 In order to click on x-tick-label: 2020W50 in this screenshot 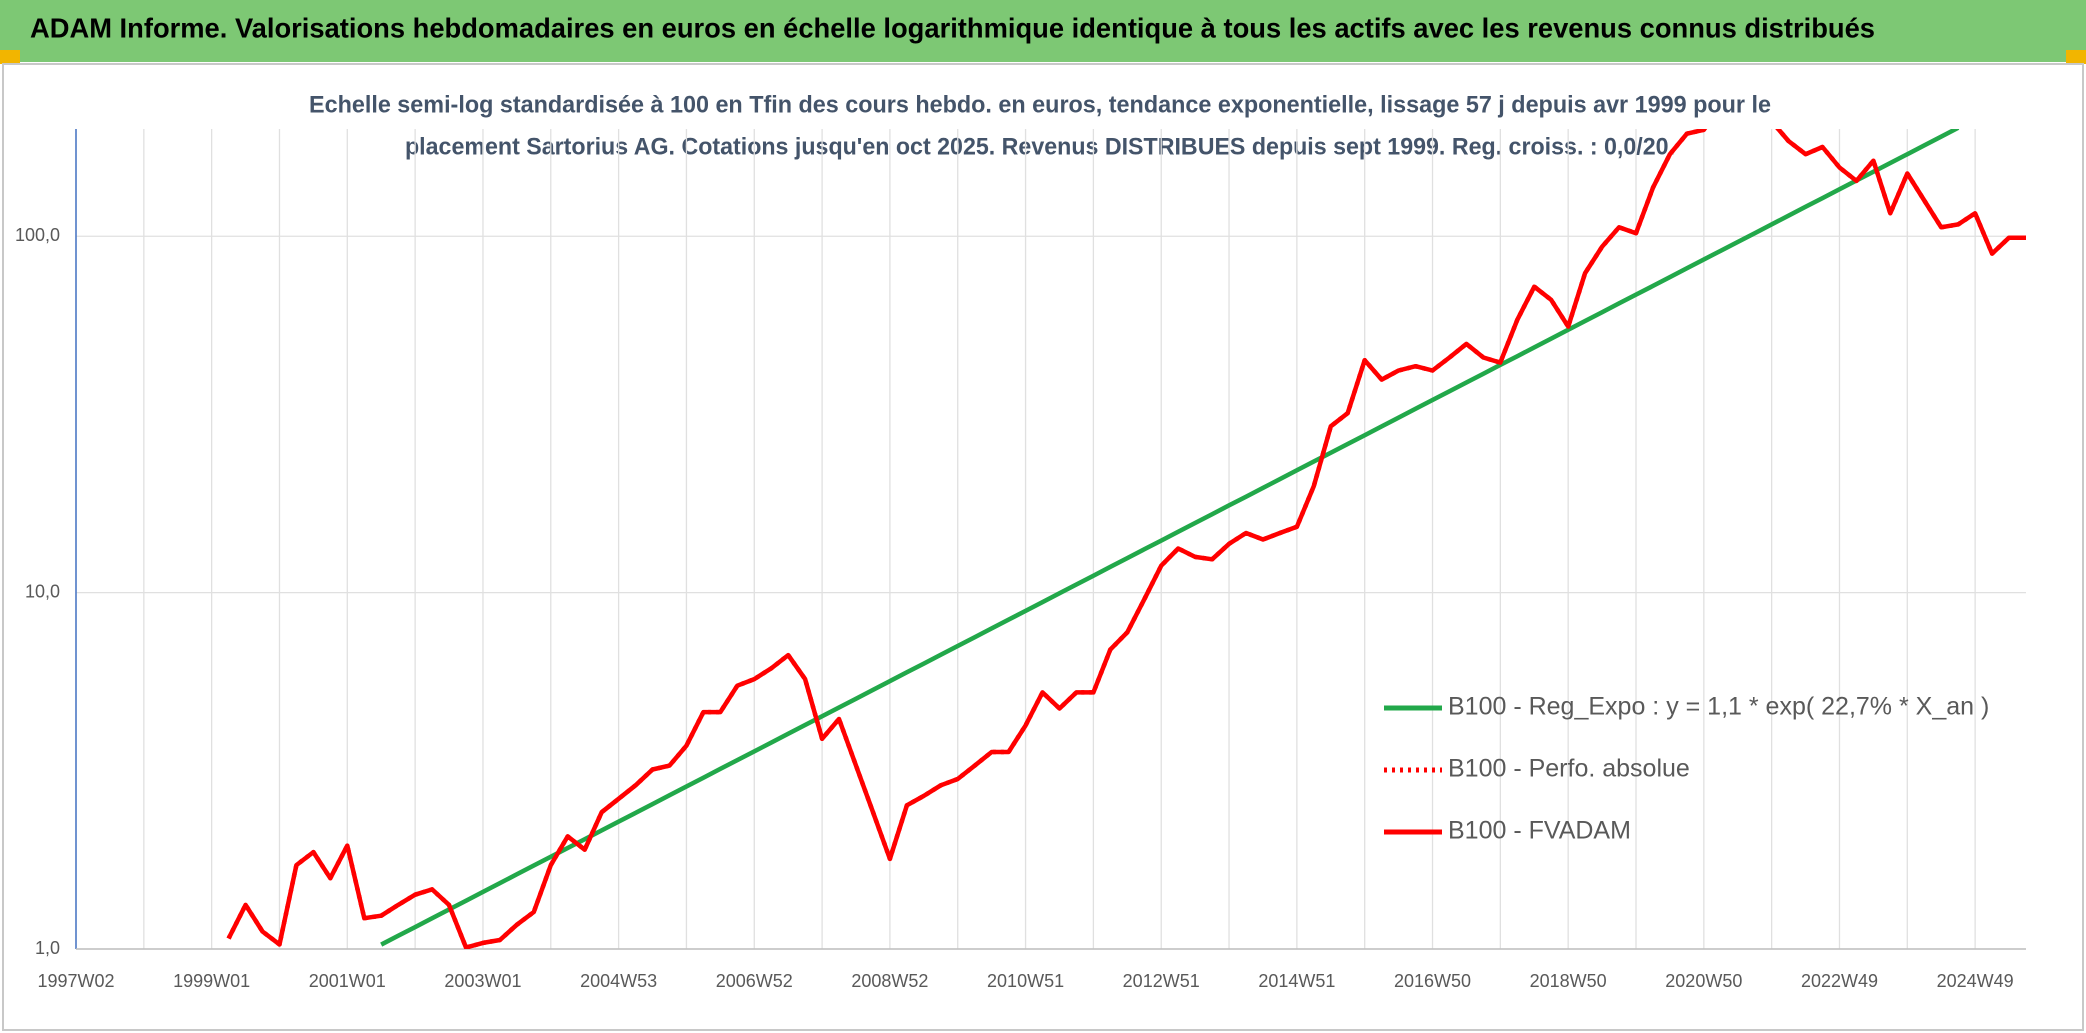, I will do `click(1703, 981)`.